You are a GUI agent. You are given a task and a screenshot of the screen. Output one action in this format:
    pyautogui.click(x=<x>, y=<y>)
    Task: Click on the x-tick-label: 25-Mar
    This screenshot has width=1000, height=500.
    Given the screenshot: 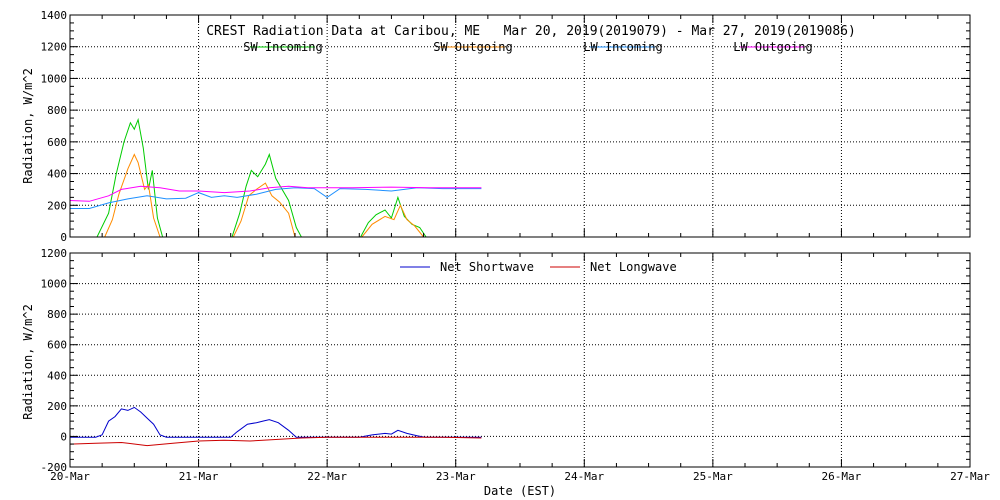 What is the action you would take?
    pyautogui.click(x=713, y=476)
    